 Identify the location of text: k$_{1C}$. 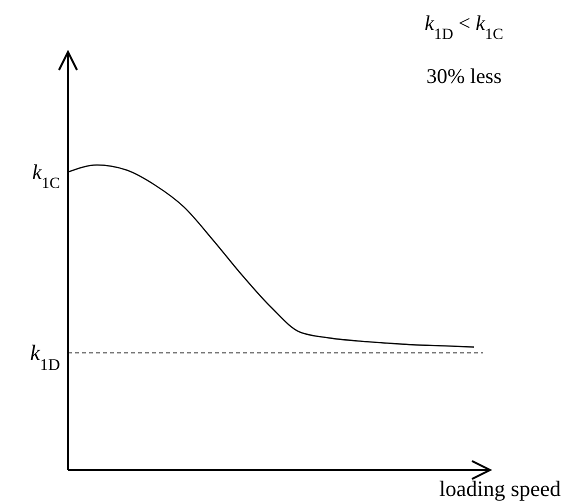
(46, 176).